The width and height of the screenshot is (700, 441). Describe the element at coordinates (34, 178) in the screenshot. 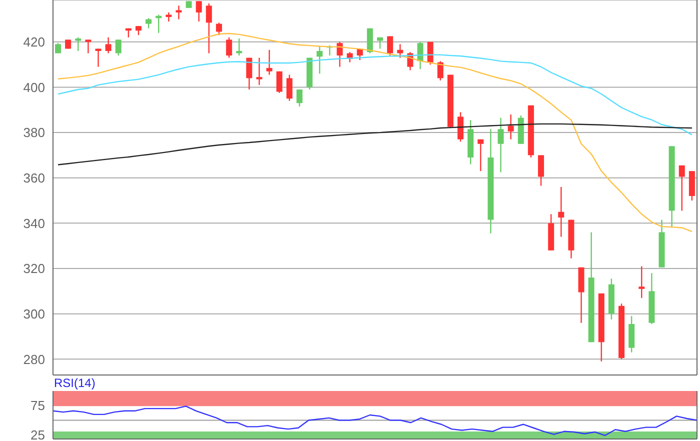

I see `y-tick-label: 360` at that location.